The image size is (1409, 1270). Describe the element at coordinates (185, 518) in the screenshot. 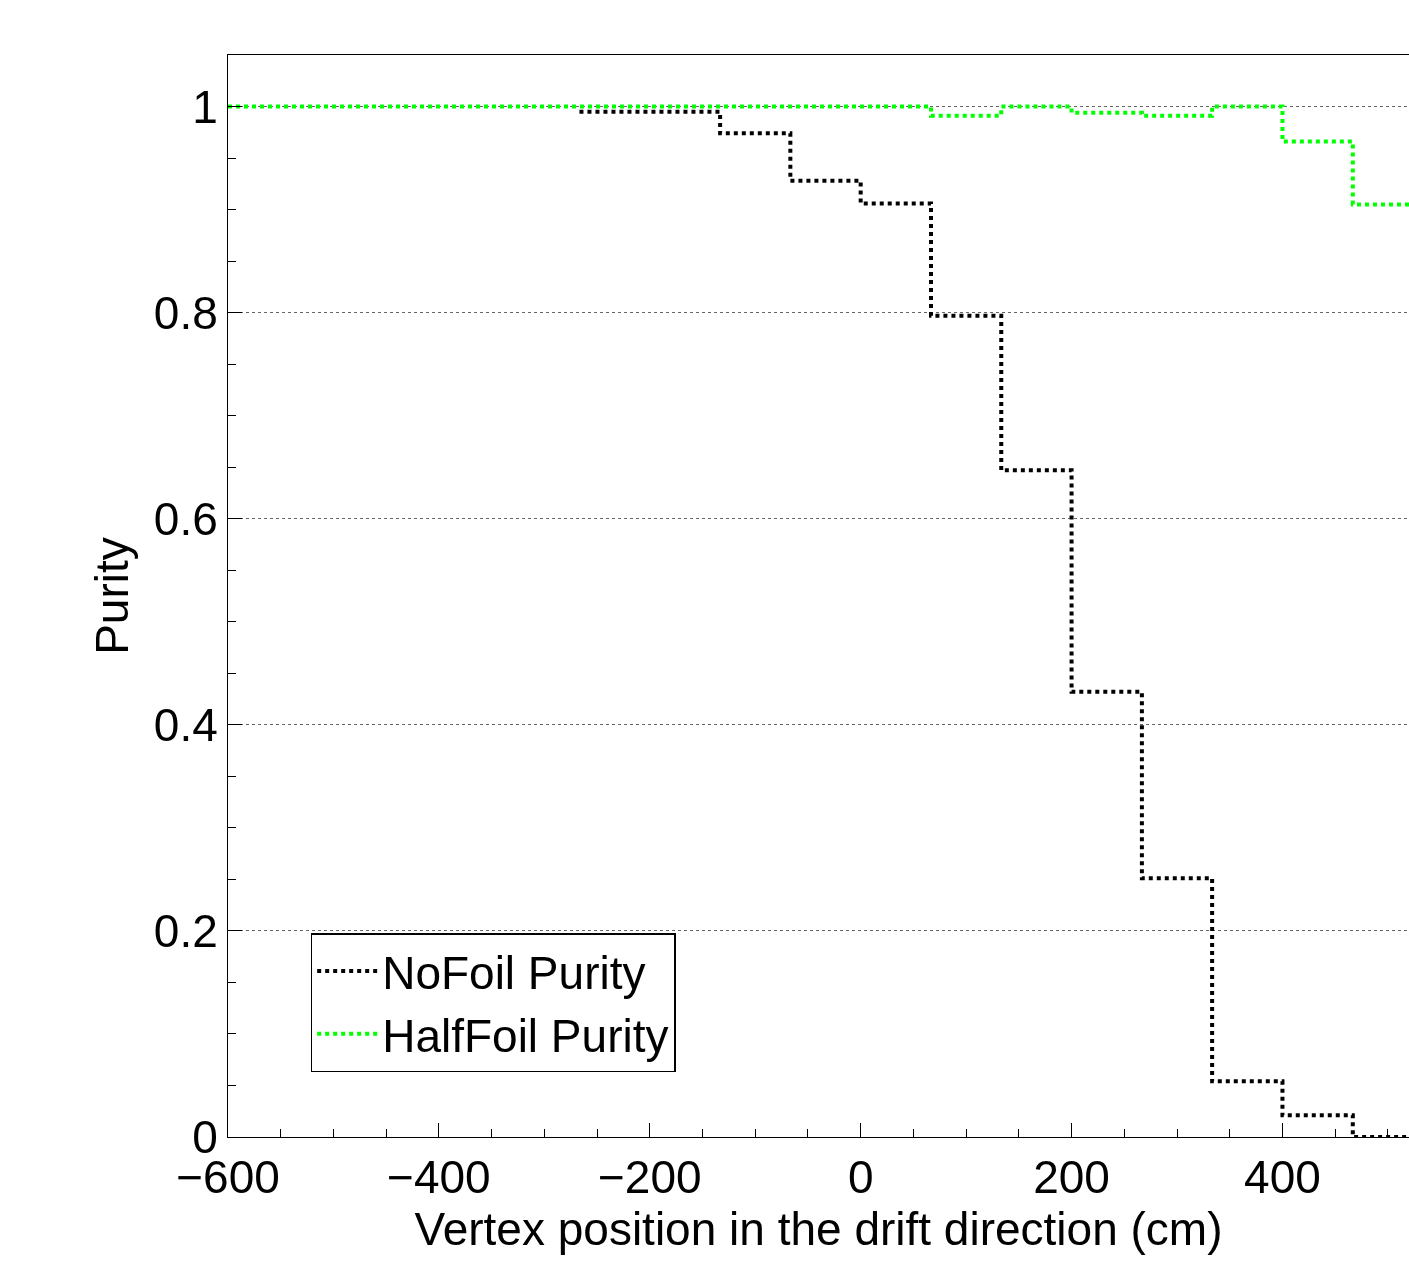

I see `y-tick-label: 0.6` at that location.